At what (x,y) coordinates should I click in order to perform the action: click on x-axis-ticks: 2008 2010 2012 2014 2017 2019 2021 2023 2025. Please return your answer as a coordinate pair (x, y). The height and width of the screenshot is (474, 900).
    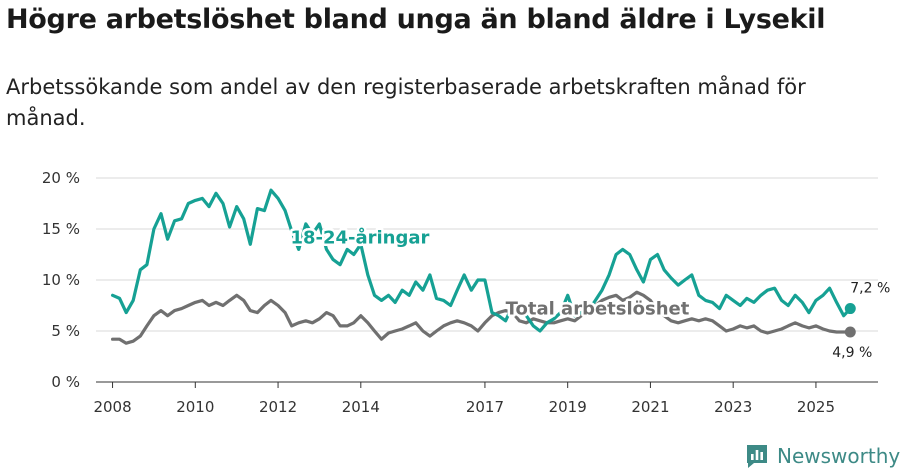
    Looking at the image, I should click on (464, 399).